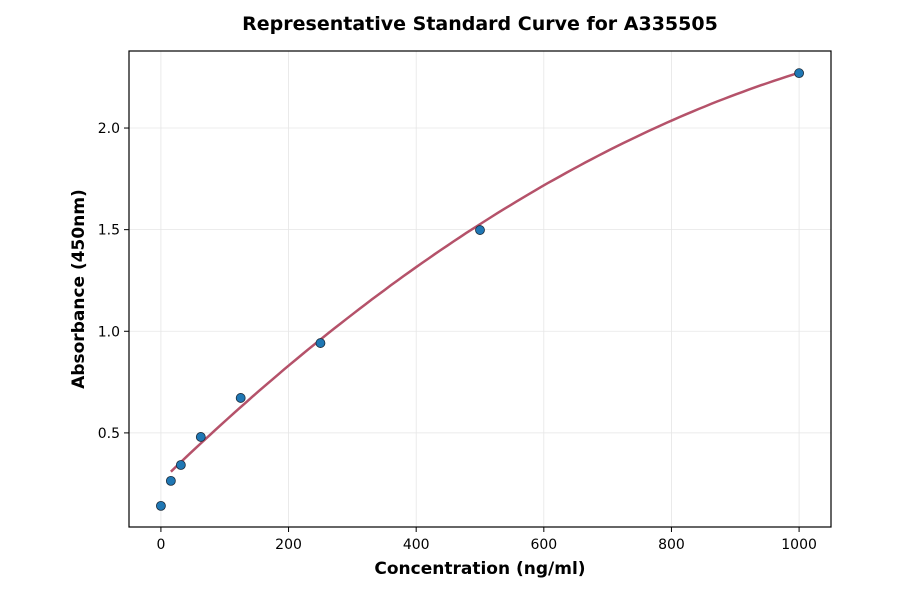  Describe the element at coordinates (109, 129) in the screenshot. I see `y-tick-label: 2.0` at that location.